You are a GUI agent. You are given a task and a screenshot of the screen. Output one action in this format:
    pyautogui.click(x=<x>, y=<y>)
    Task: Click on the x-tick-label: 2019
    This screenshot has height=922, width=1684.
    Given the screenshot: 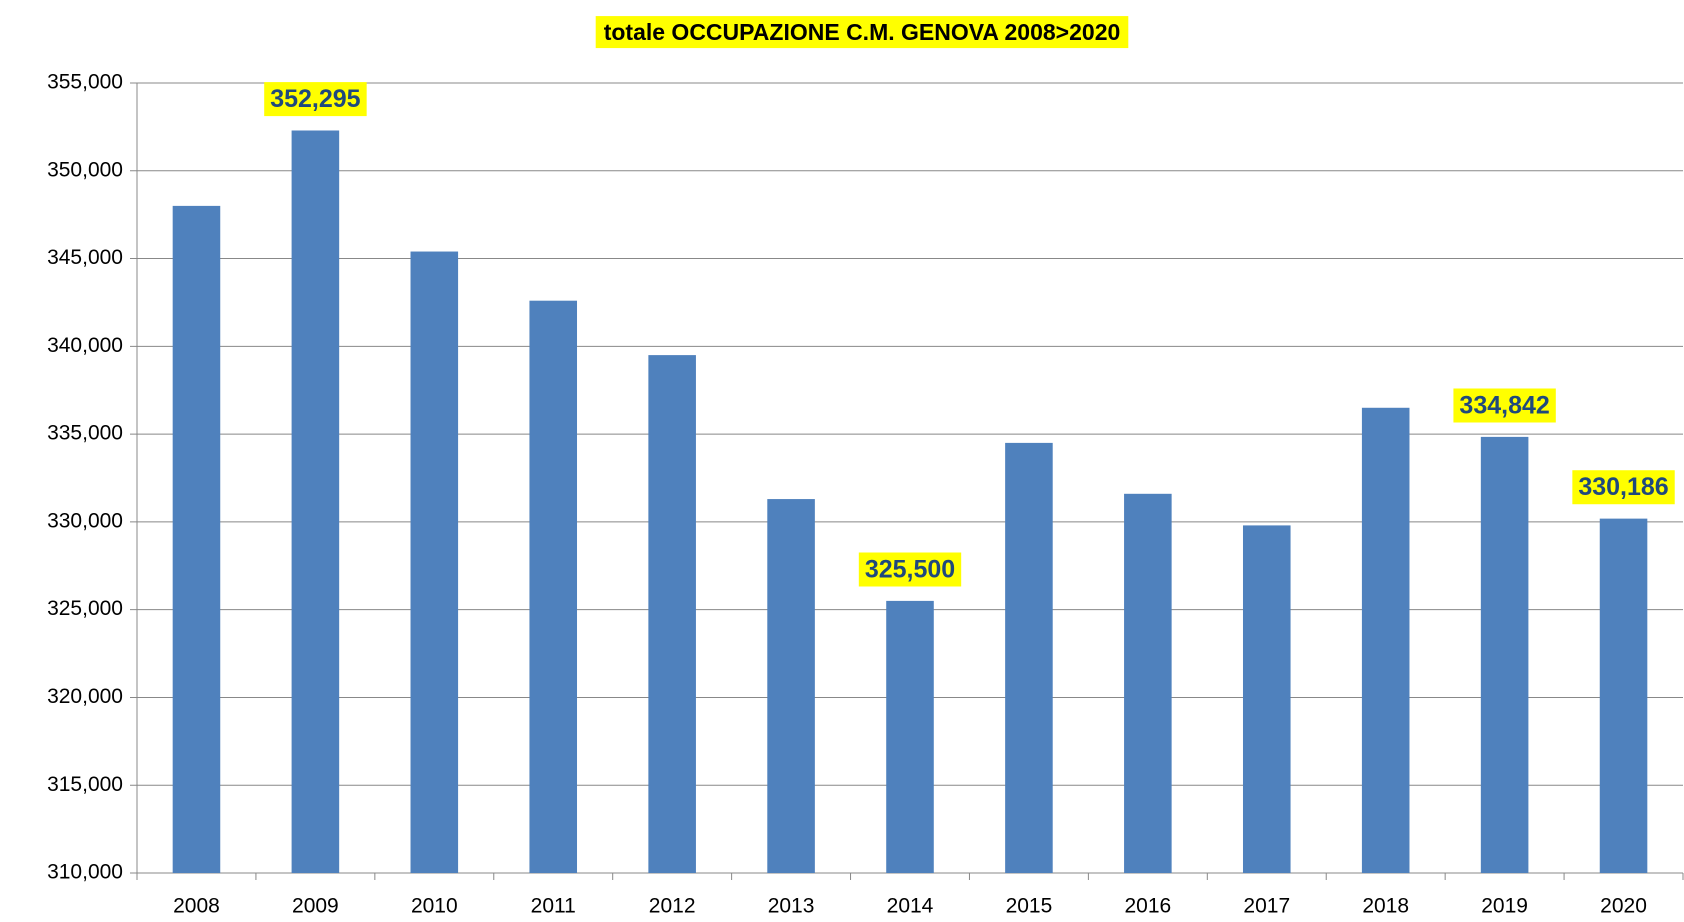 What is the action you would take?
    pyautogui.click(x=1504, y=906)
    